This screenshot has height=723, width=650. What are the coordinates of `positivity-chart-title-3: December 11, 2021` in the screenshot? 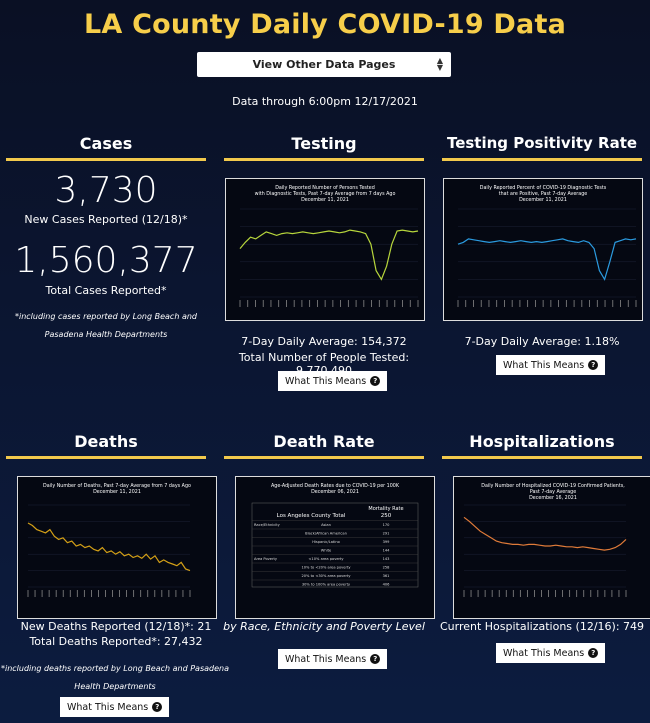 It's located at (543, 200).